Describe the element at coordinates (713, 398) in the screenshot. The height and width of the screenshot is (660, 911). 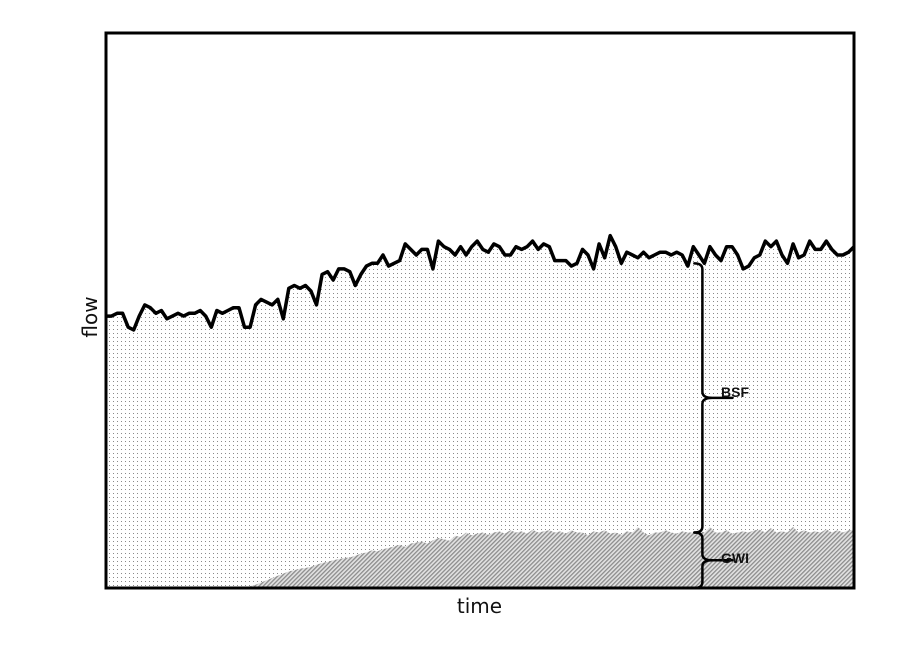
I see `bsf-brace` at that location.